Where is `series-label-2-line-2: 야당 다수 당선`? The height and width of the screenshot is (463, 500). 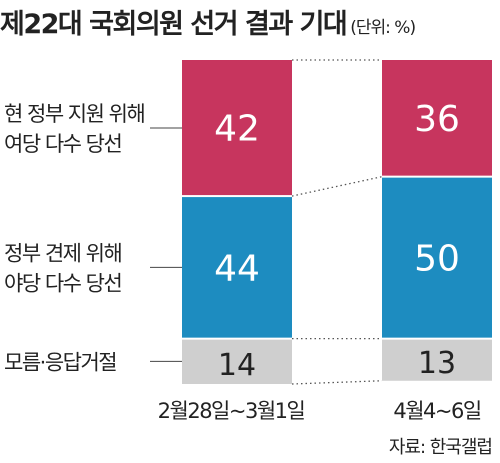 series-label-2-line-2: 야당 다수 당선 is located at coordinates (62, 283).